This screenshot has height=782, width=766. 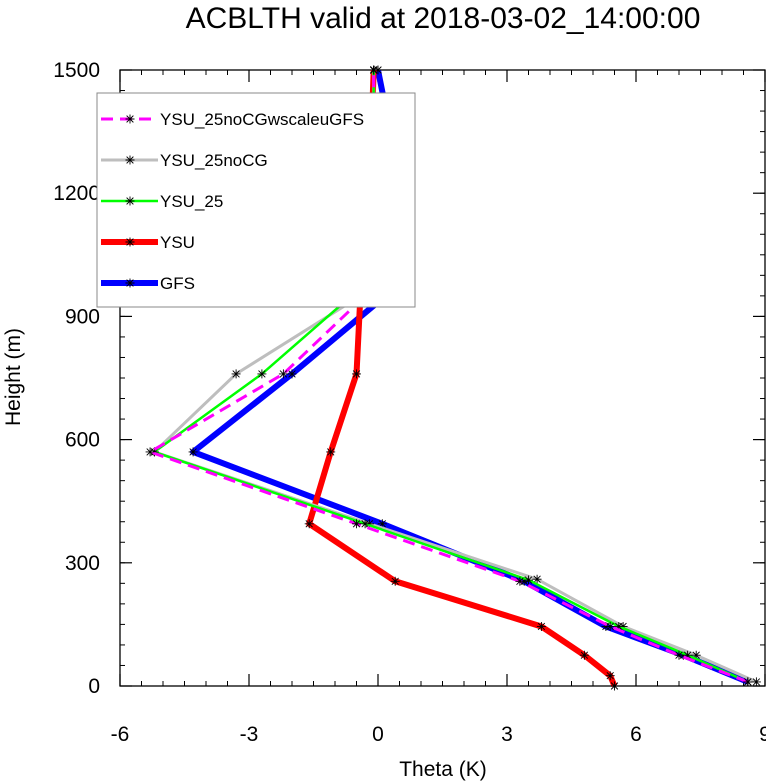 What do you see at coordinates (76, 193) in the screenshot?
I see `y-tick-label: 1200` at bounding box center [76, 193].